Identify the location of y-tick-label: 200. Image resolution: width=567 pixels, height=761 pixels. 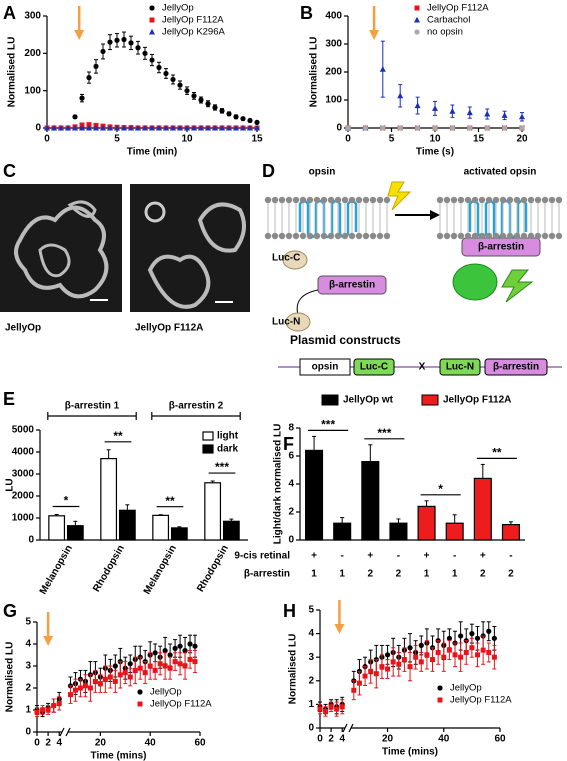
(32, 53).